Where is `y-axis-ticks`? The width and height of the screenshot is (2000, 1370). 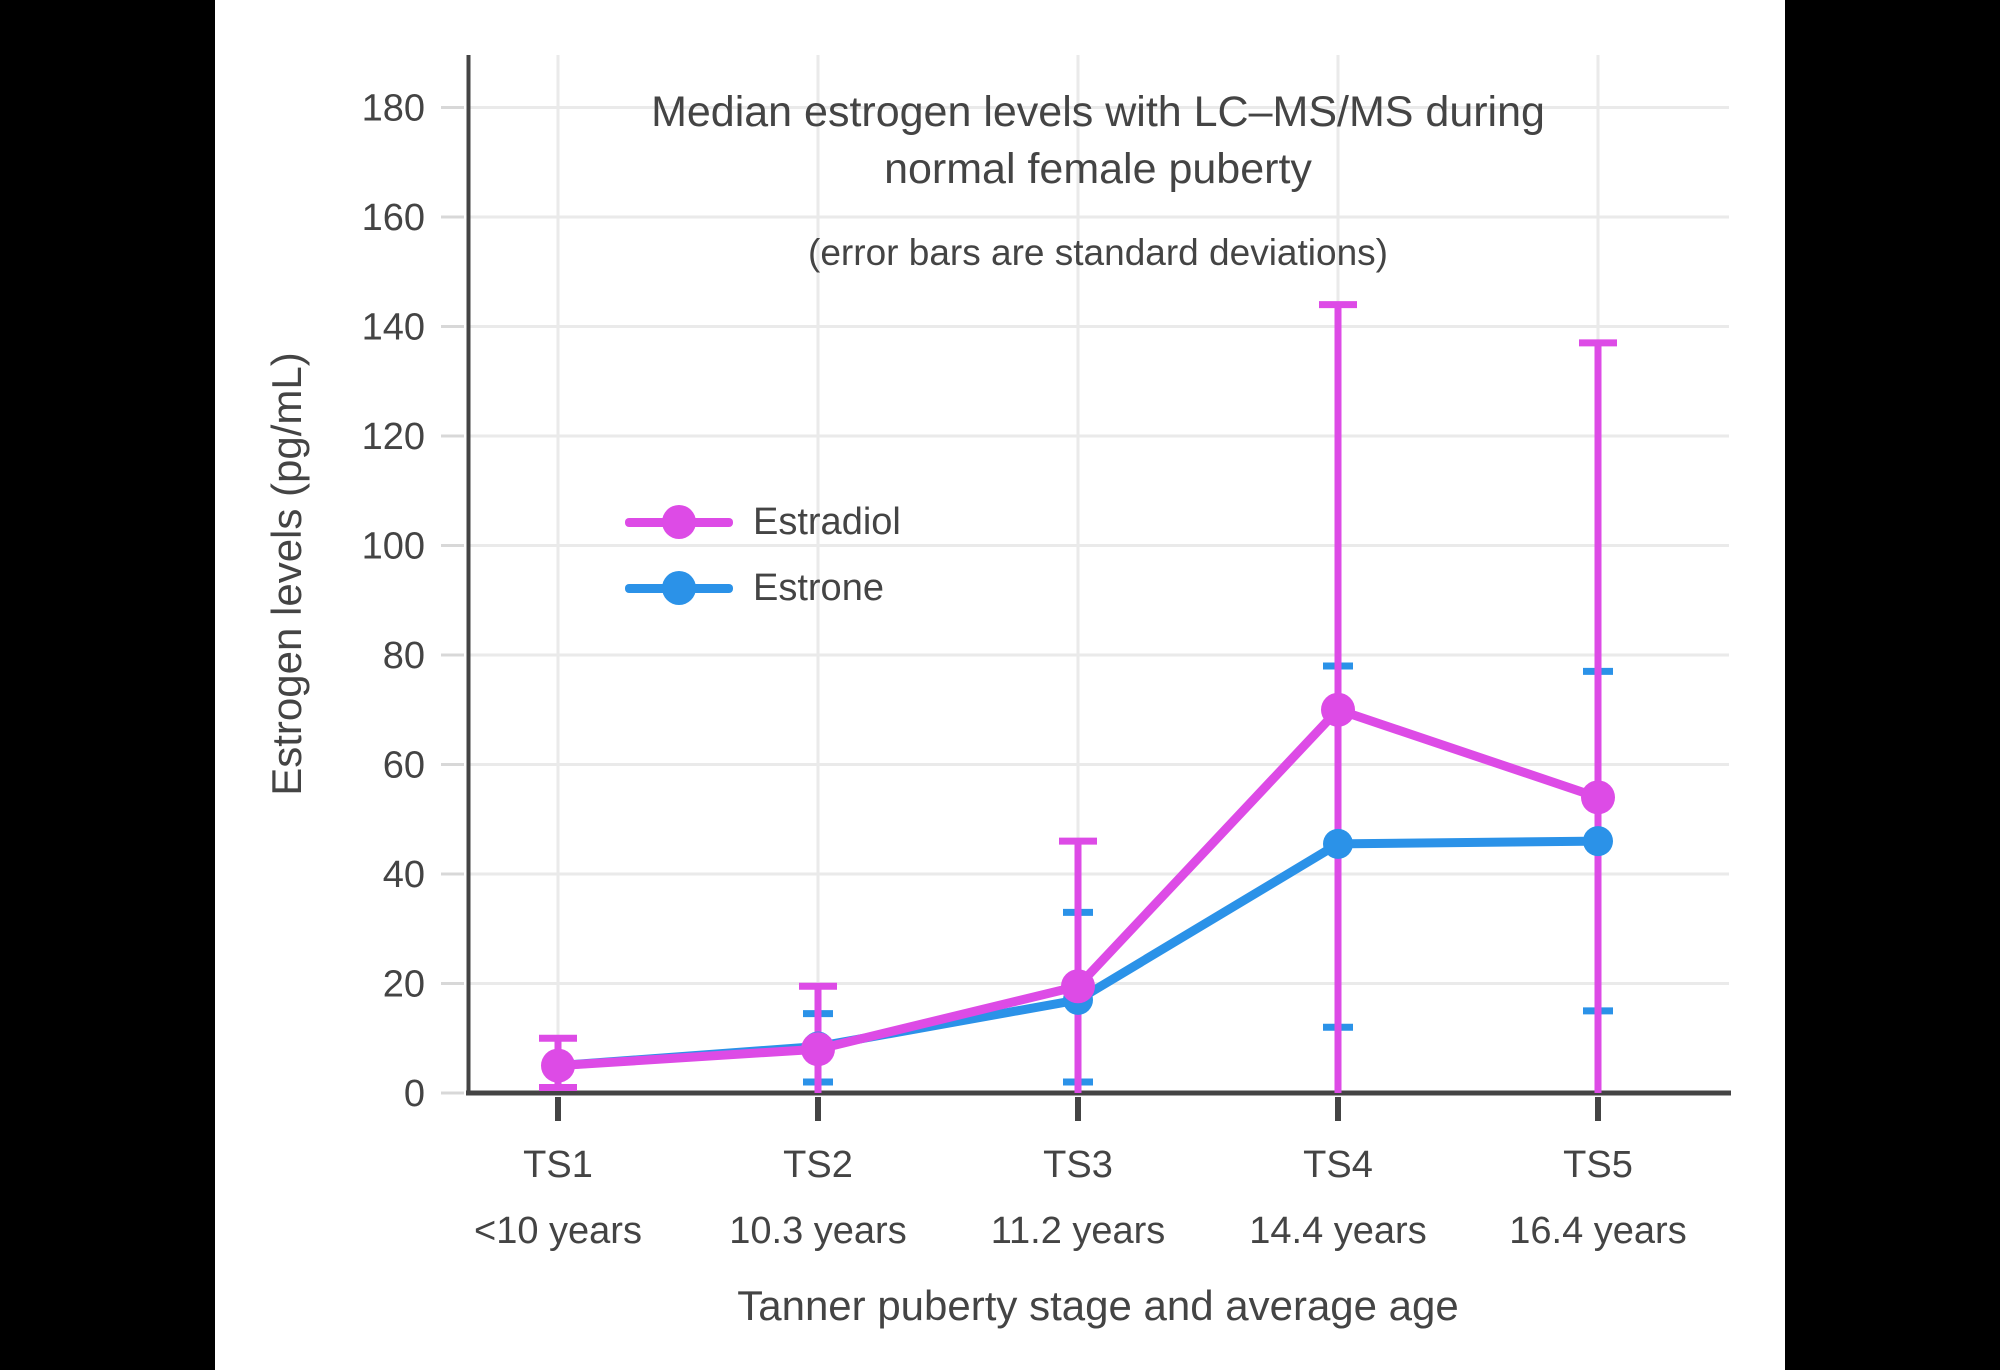 y-axis-ticks is located at coordinates (452, 600).